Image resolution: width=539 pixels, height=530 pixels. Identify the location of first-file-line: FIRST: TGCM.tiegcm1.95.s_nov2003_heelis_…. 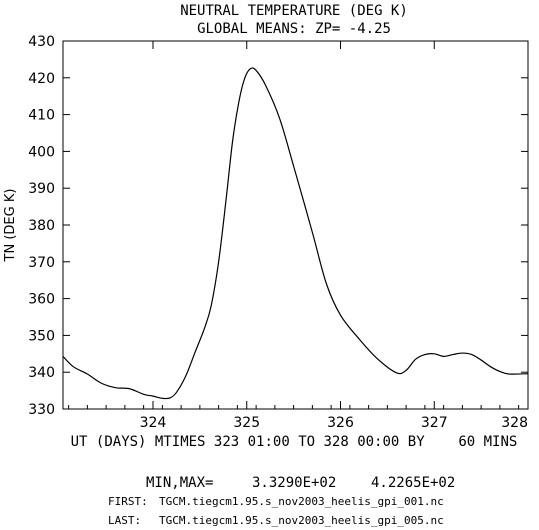
(276, 501).